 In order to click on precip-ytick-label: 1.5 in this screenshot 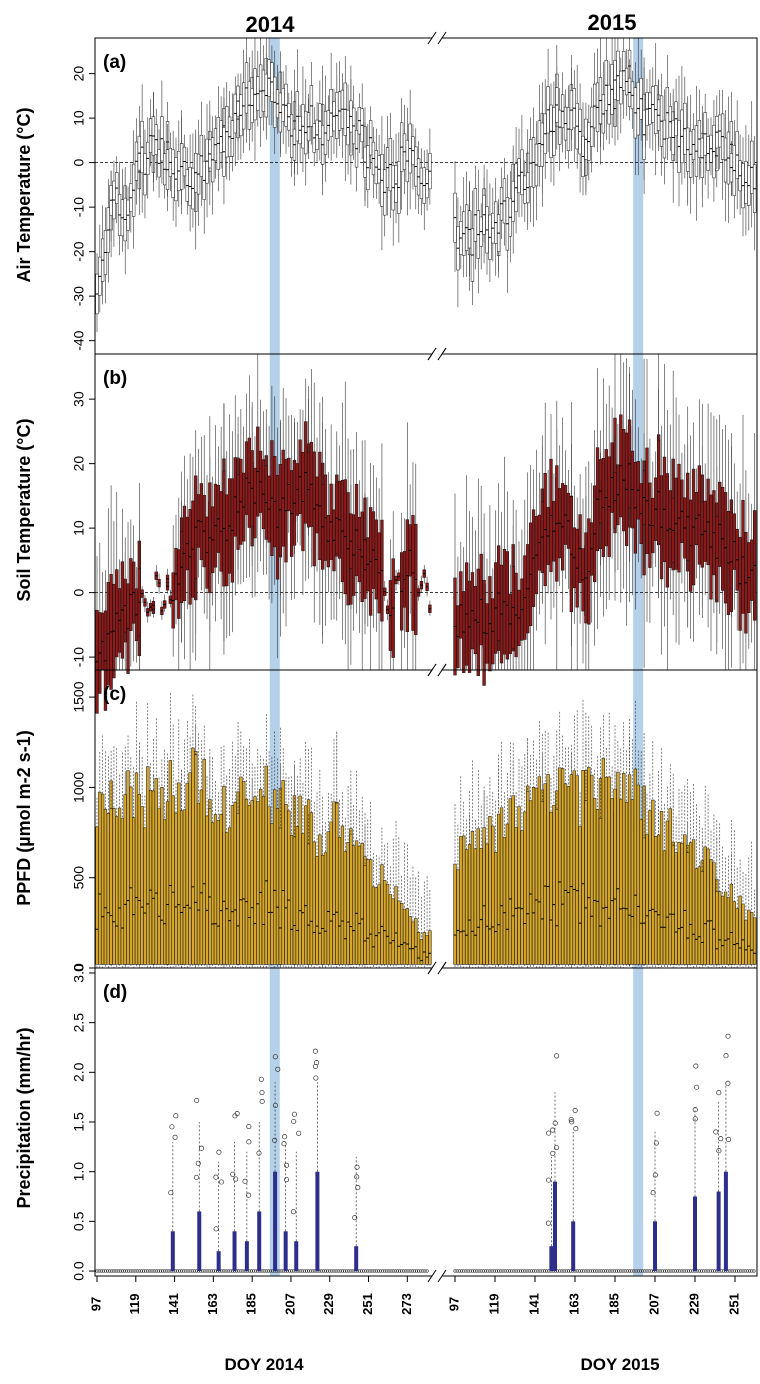, I will do `click(79, 1122)`.